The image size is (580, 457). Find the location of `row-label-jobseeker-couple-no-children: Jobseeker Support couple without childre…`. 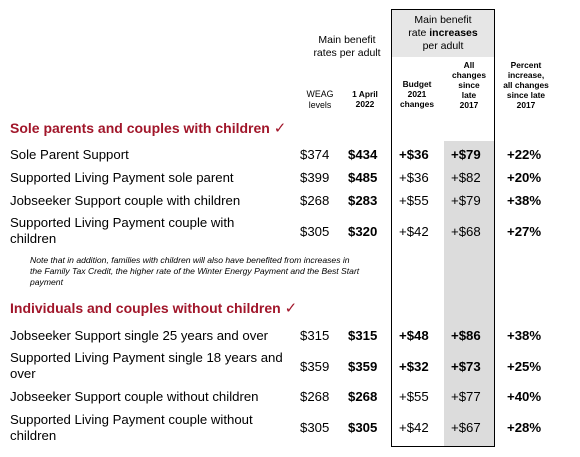

row-label-jobseeker-couple-no-children: Jobseeker Support couple without childre… is located at coordinates (134, 397).